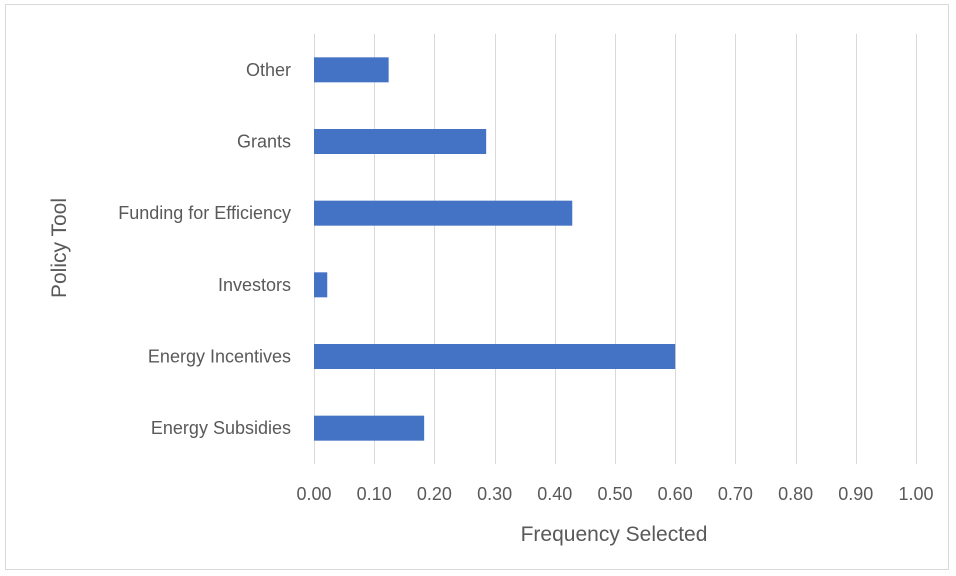 Image resolution: width=956 pixels, height=576 pixels. What do you see at coordinates (675, 494) in the screenshot?
I see `x-tick-label: 0.60` at bounding box center [675, 494].